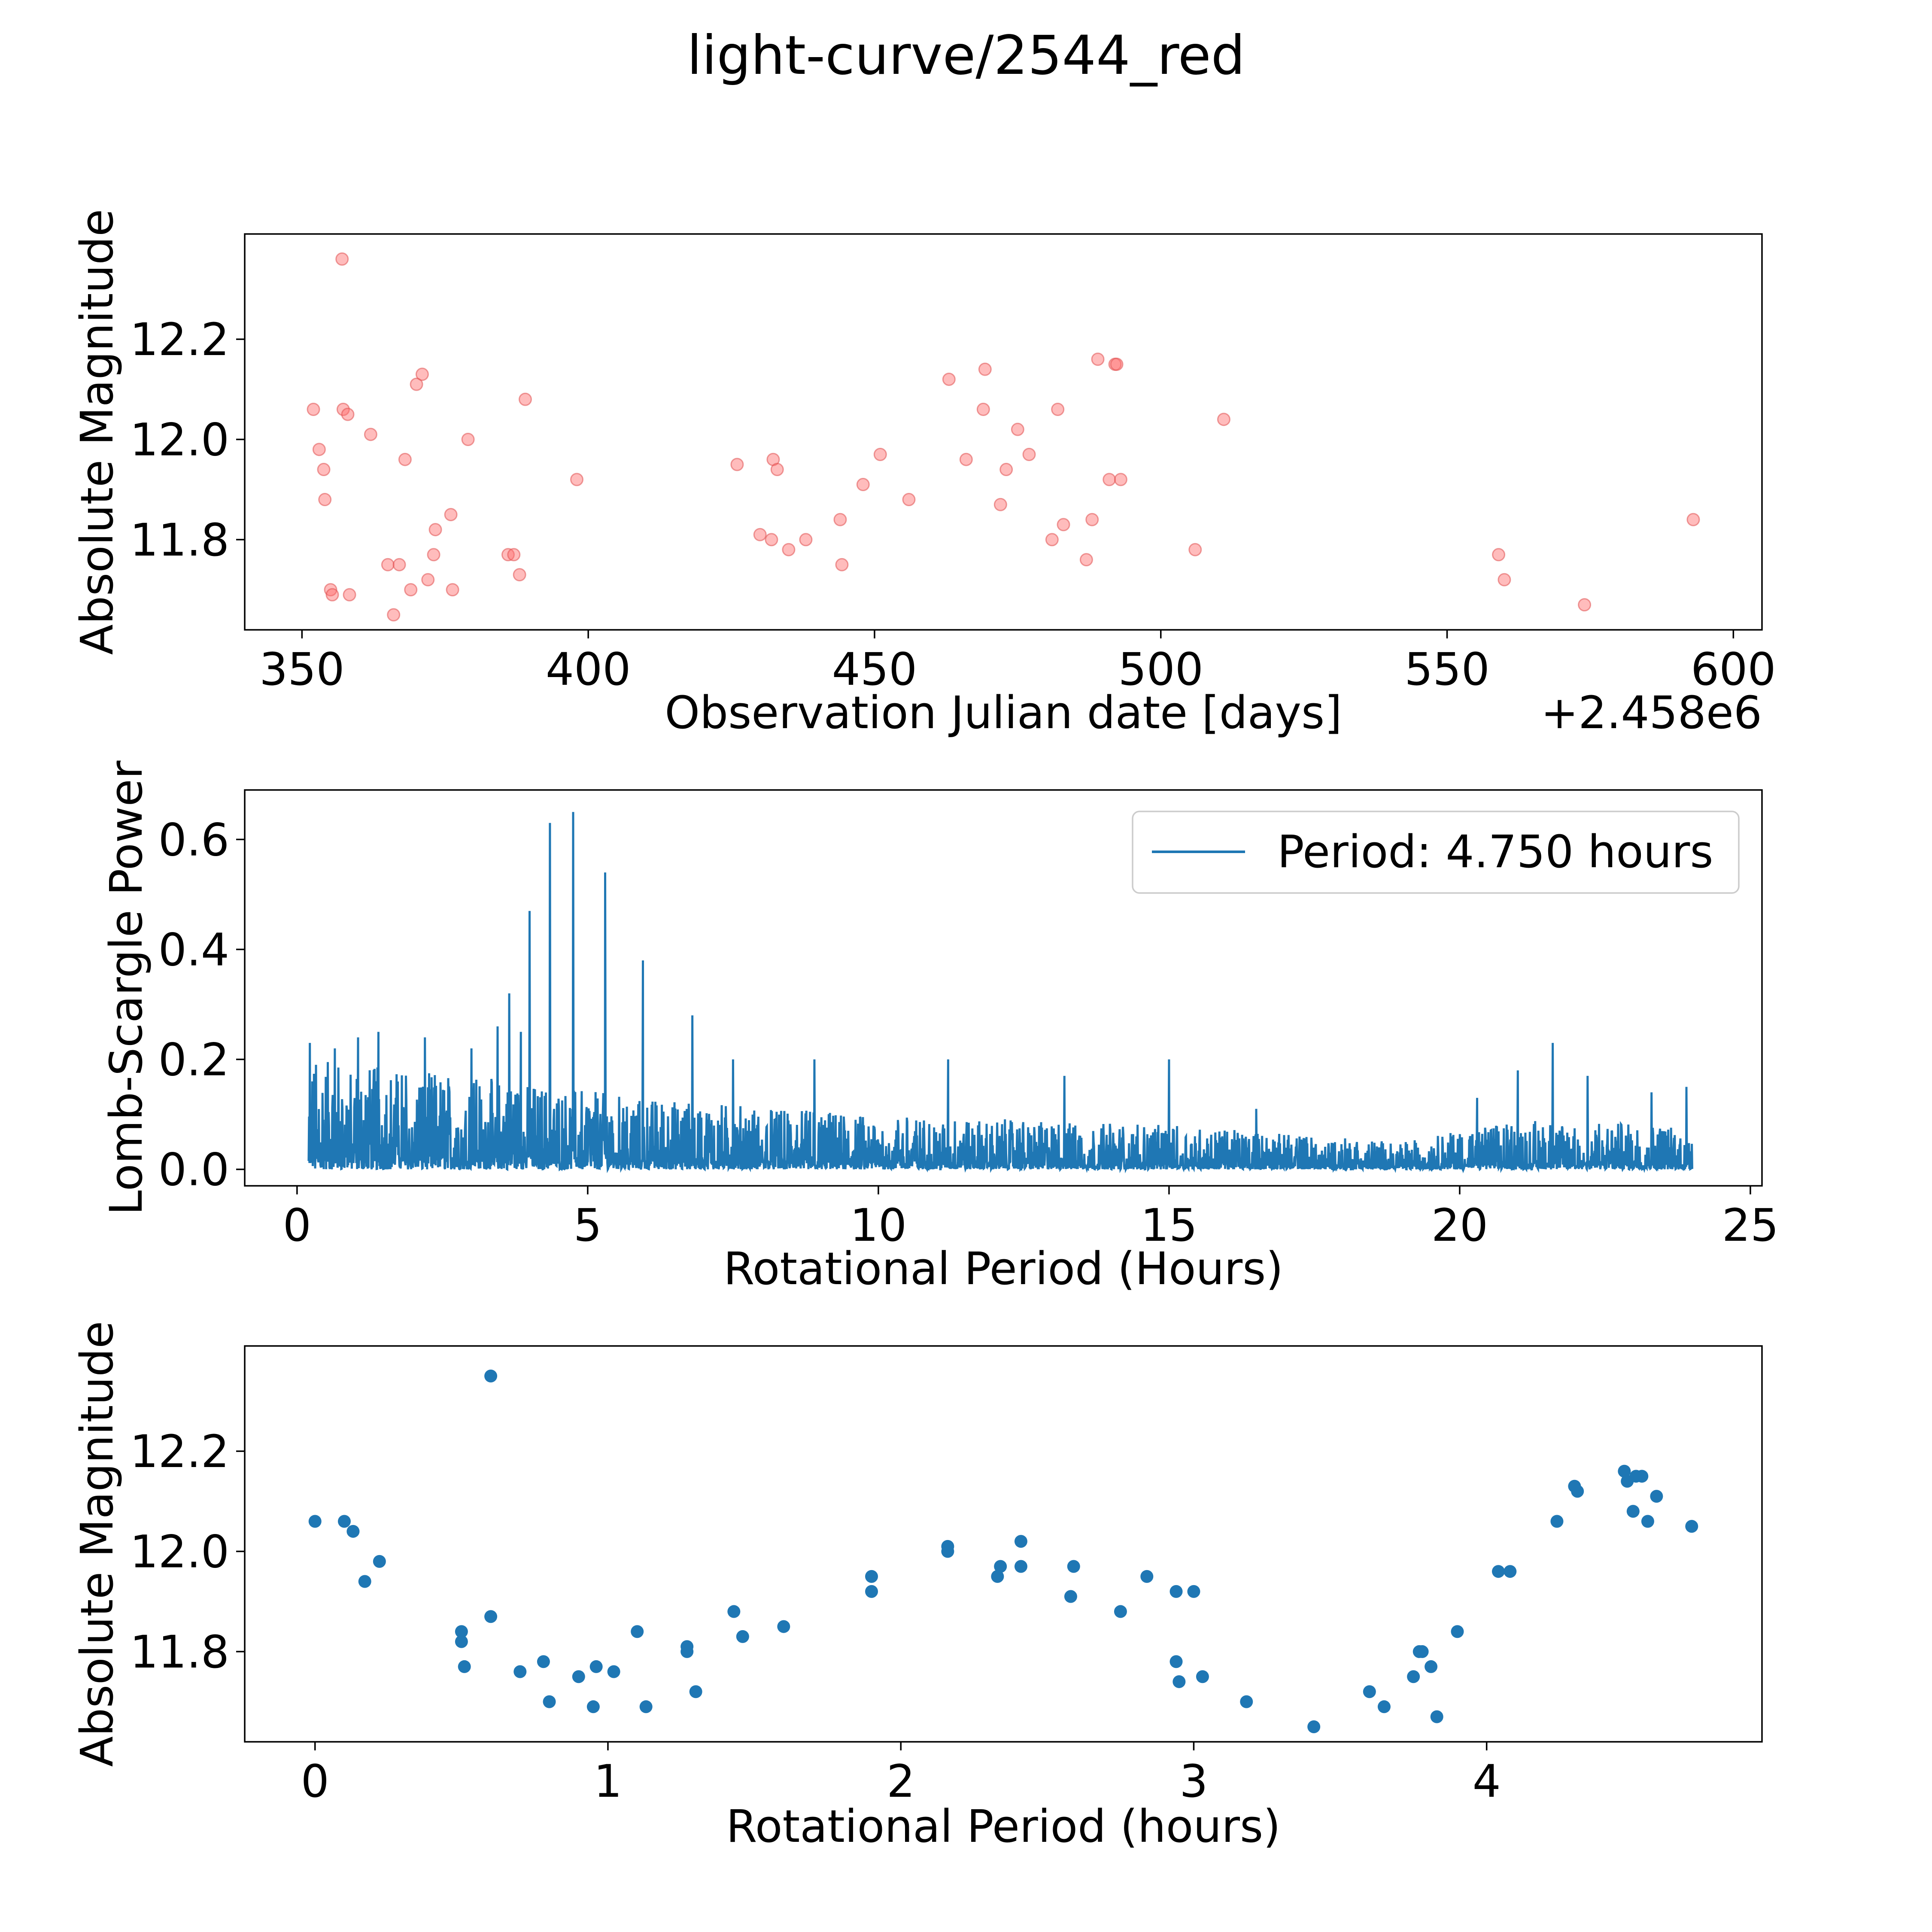 The width and height of the screenshot is (1932, 1932). I want to click on periodogram-x-tick-label: 15, so click(1169, 1225).